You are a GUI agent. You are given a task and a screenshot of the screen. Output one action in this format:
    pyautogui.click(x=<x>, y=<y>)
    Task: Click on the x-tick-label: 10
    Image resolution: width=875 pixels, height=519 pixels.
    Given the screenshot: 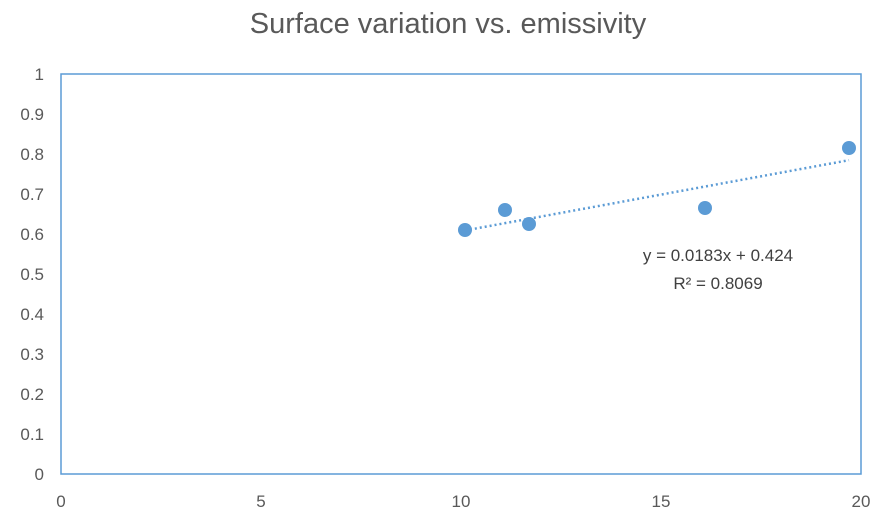 What is the action you would take?
    pyautogui.click(x=461, y=501)
    